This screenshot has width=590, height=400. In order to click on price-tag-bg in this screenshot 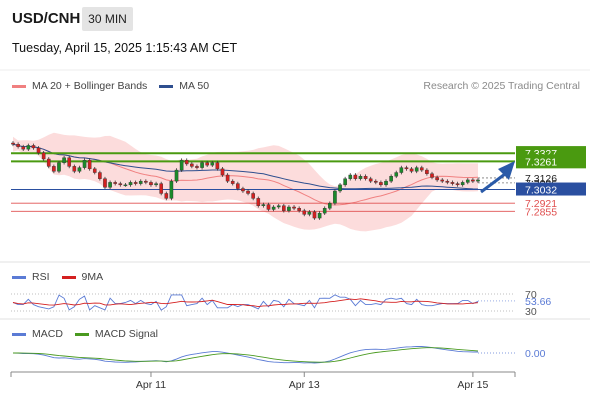, I will do `click(551, 189)`.